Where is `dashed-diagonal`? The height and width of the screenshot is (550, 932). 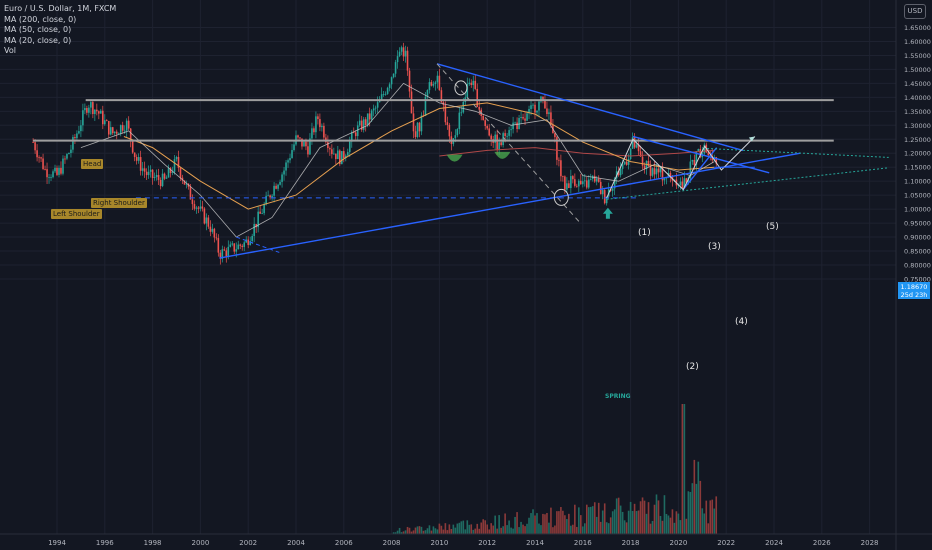 dashed-diagonal is located at coordinates (508, 143).